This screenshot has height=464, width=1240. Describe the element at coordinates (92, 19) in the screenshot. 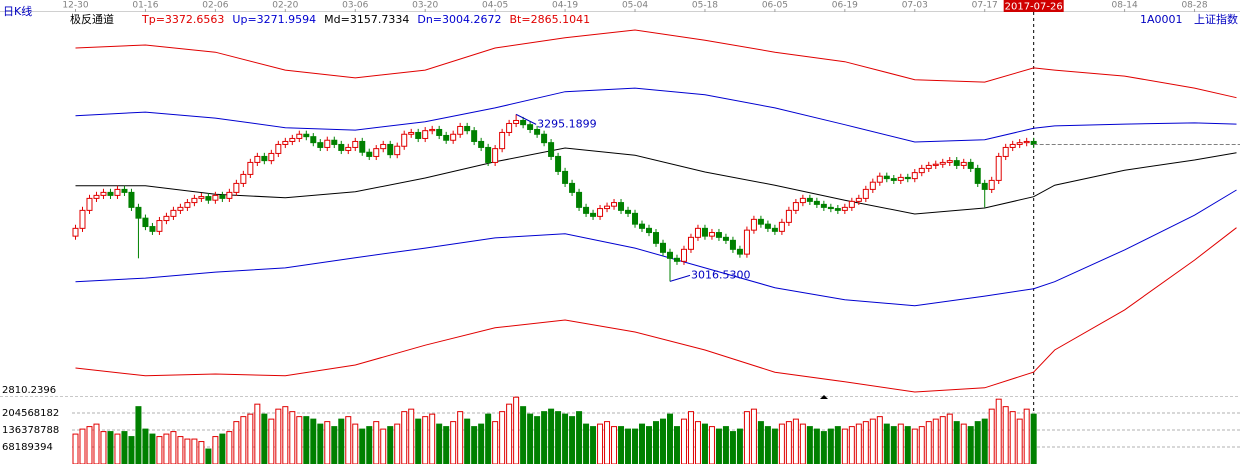

I see `indicator-name: 极反通道` at that location.